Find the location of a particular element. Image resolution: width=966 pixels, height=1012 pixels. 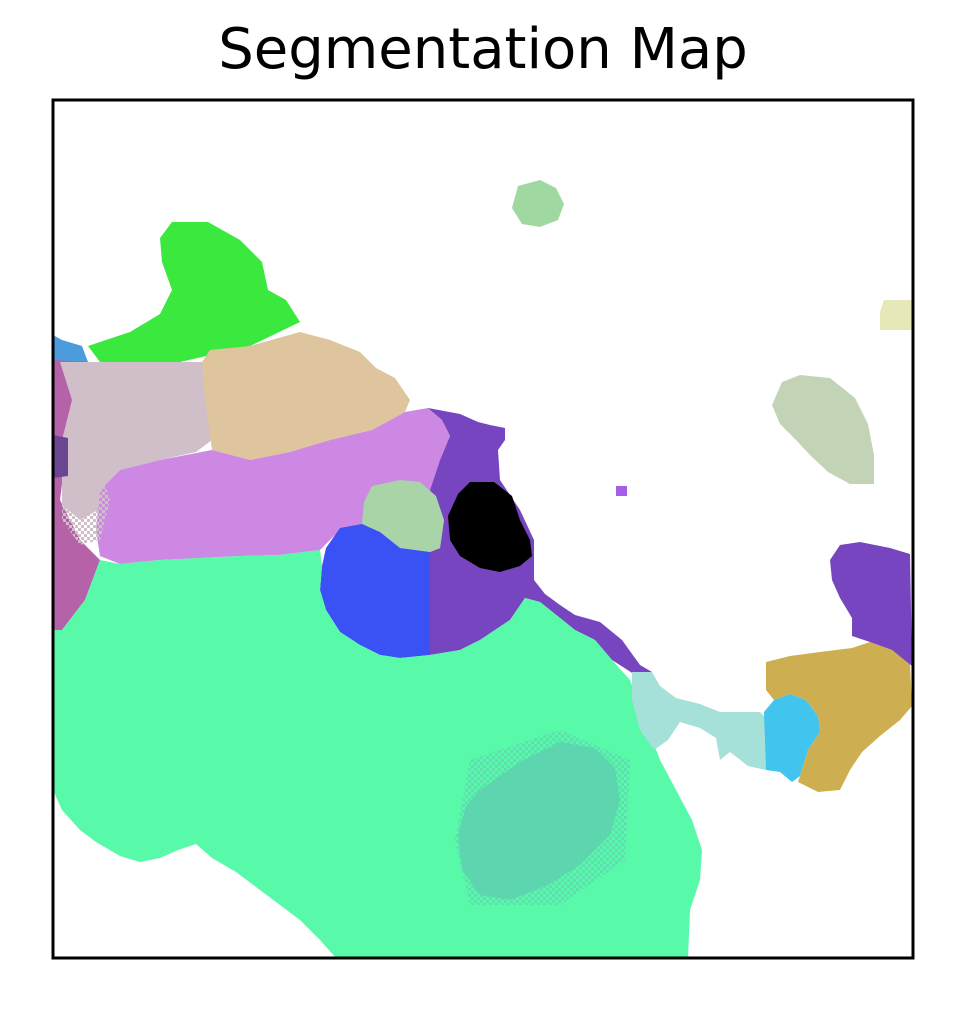

segment-tan is located at coordinates (306, 396).